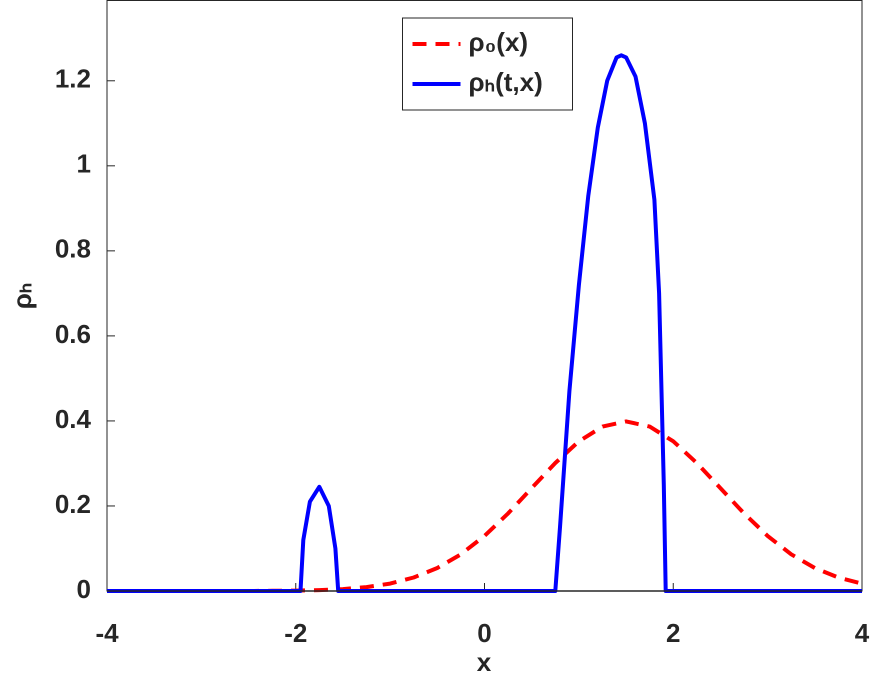 The image size is (872, 680). Describe the element at coordinates (107, 633) in the screenshot. I see `x-tick-label: -4` at that location.